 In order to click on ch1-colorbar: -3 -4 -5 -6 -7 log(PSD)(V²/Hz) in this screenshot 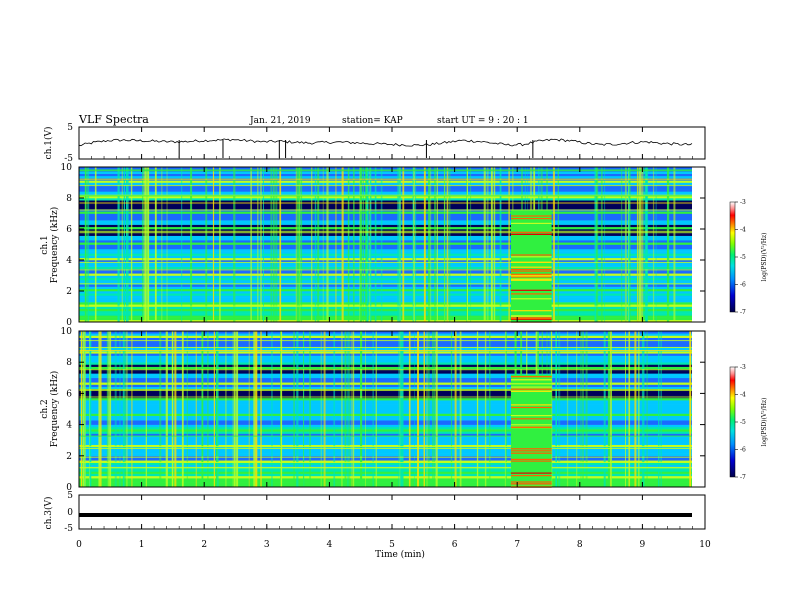, I will do `click(748, 257)`.